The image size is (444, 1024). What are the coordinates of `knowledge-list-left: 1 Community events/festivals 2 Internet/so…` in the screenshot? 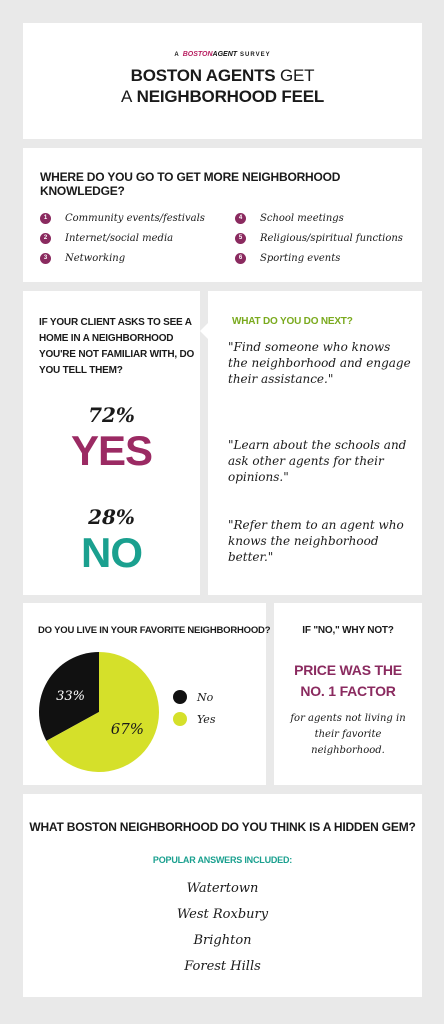 It's located at (122, 238).